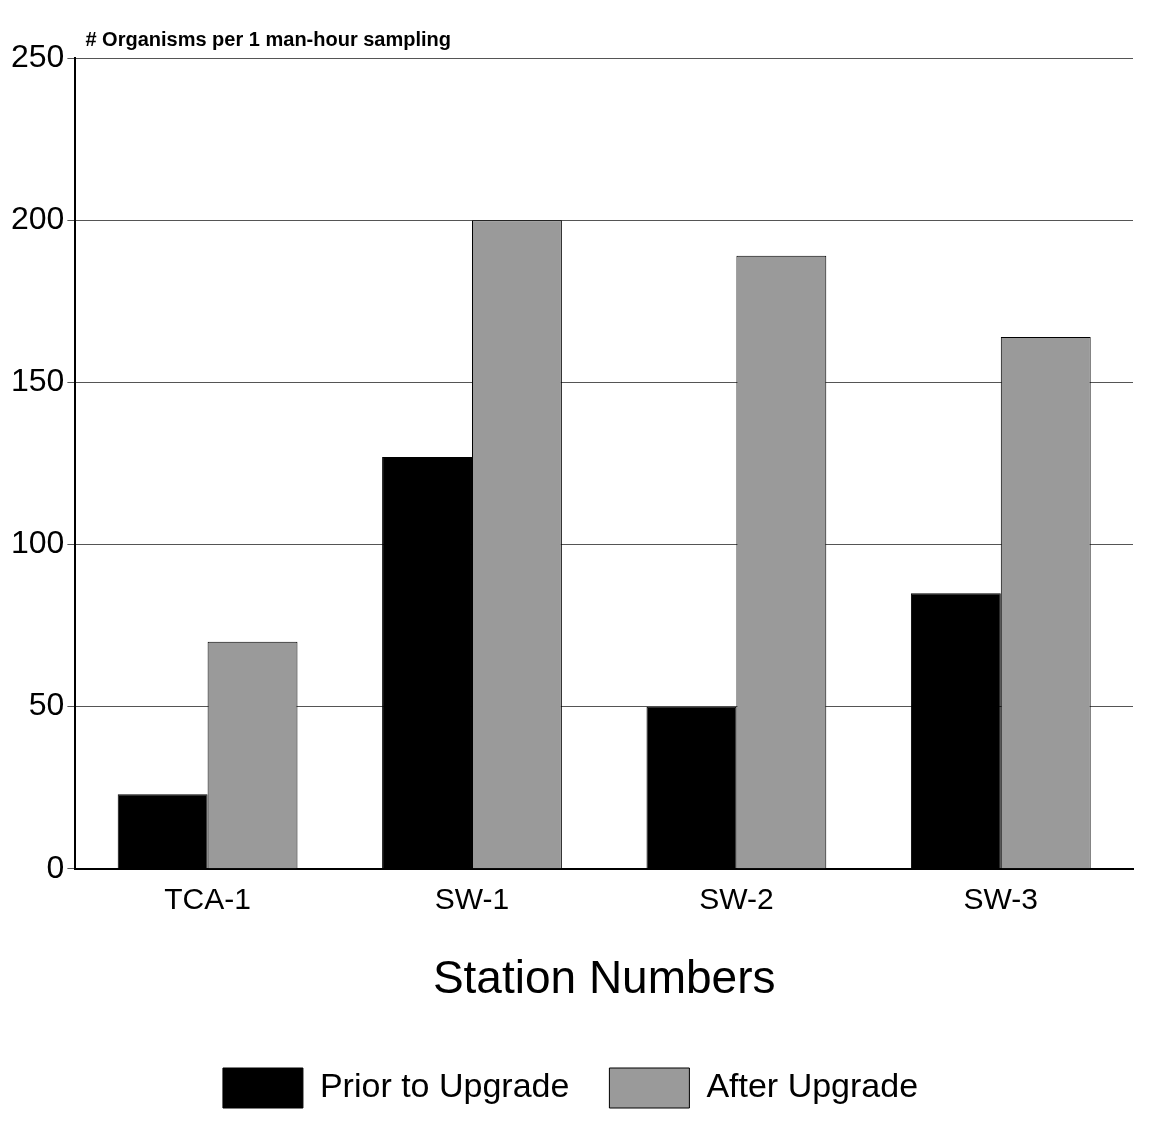  Describe the element at coordinates (38, 542) in the screenshot. I see `y-tick-label: 100` at that location.